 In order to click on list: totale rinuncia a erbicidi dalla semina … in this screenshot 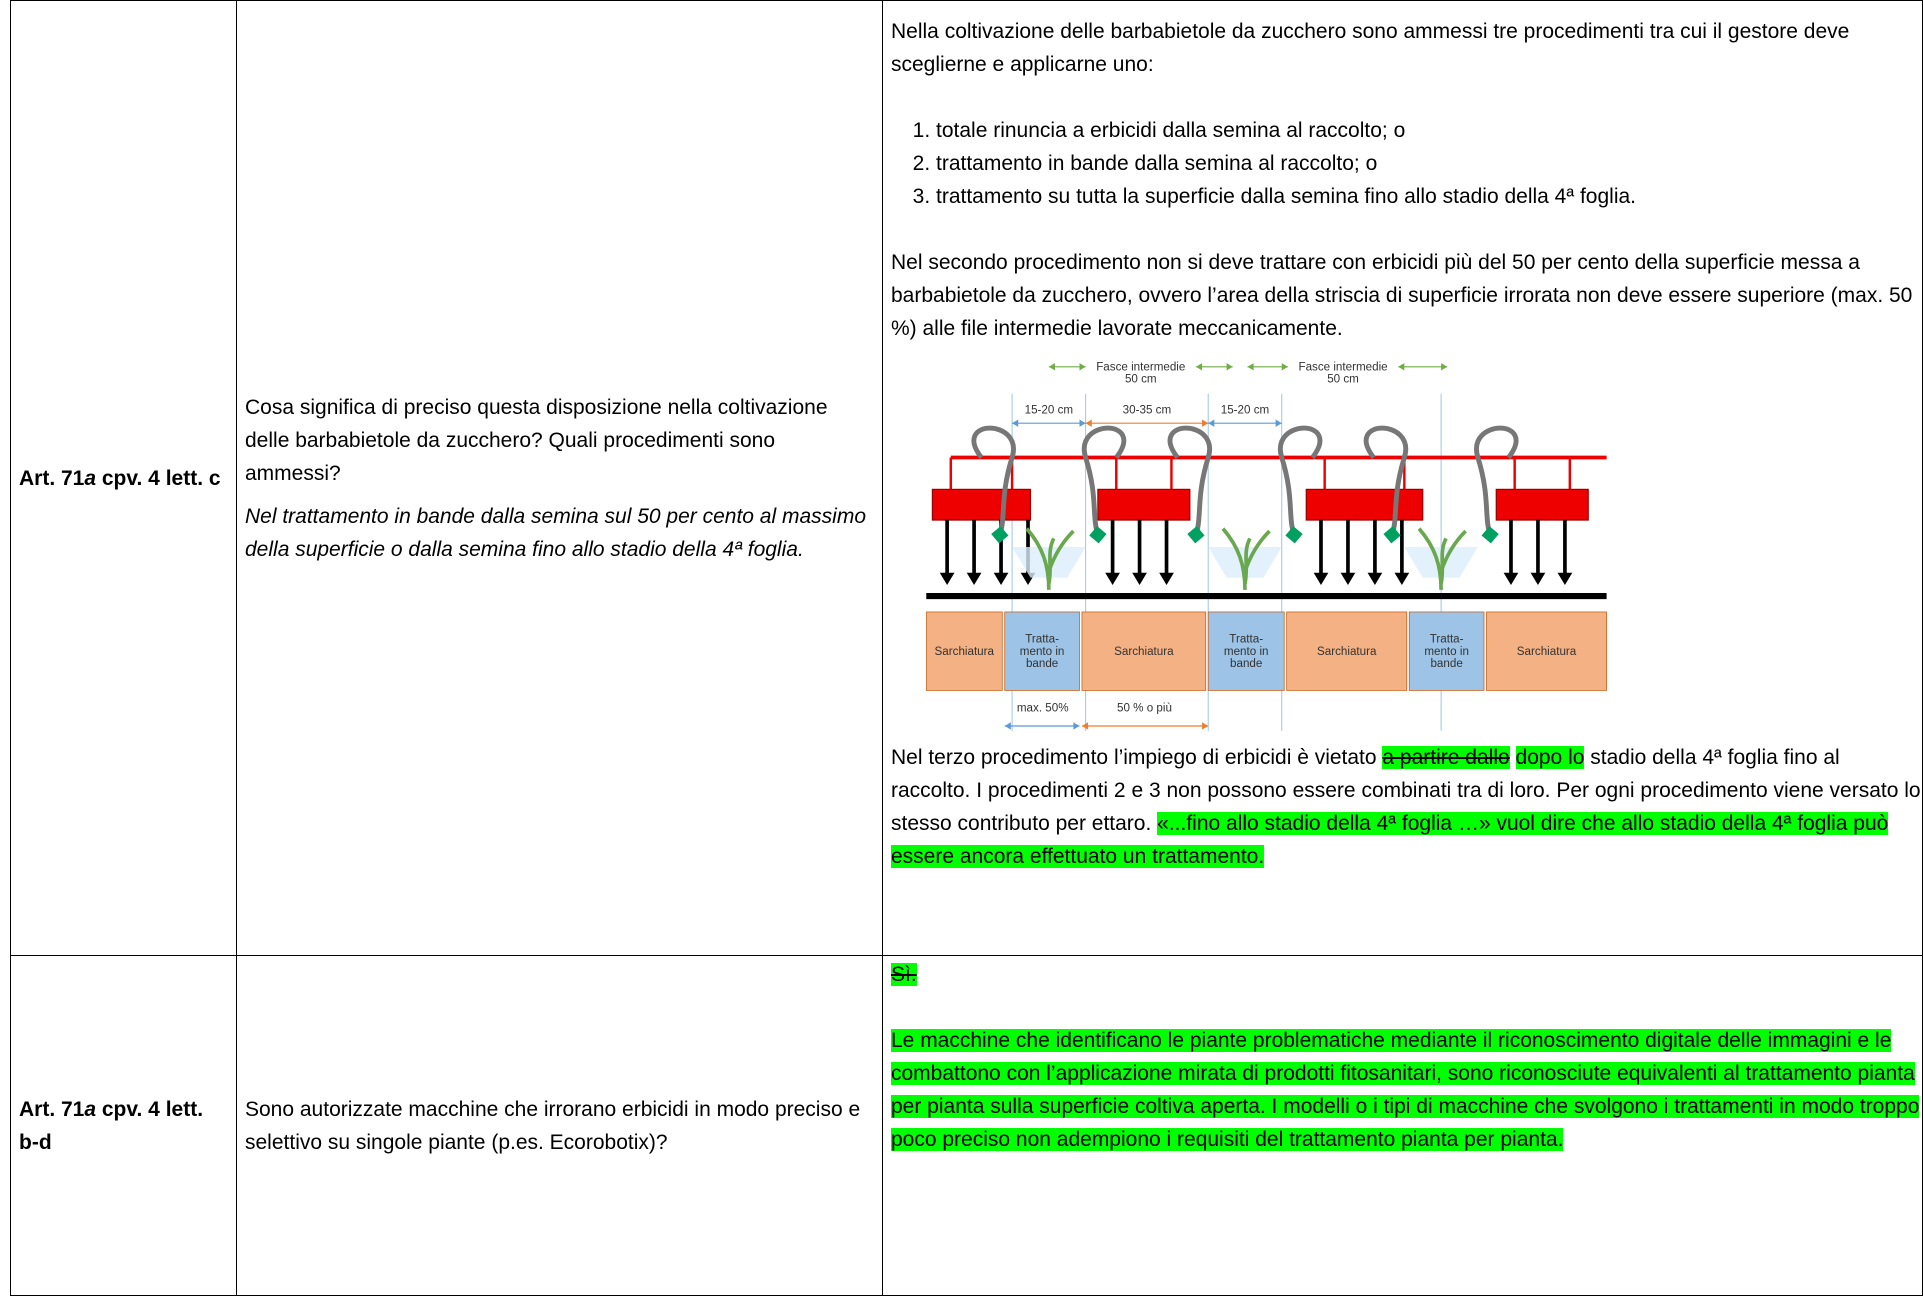, I will do `click(1406, 163)`.